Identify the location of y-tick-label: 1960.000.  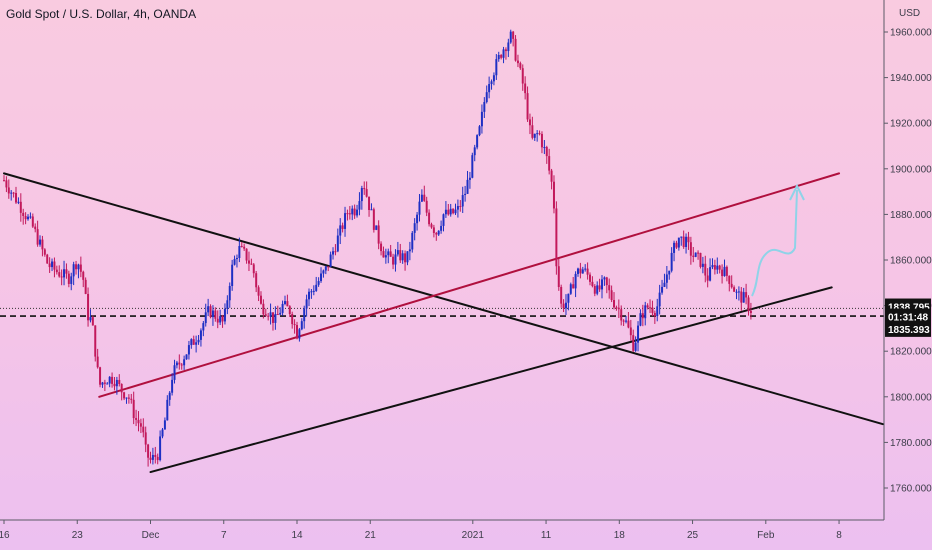
(911, 33).